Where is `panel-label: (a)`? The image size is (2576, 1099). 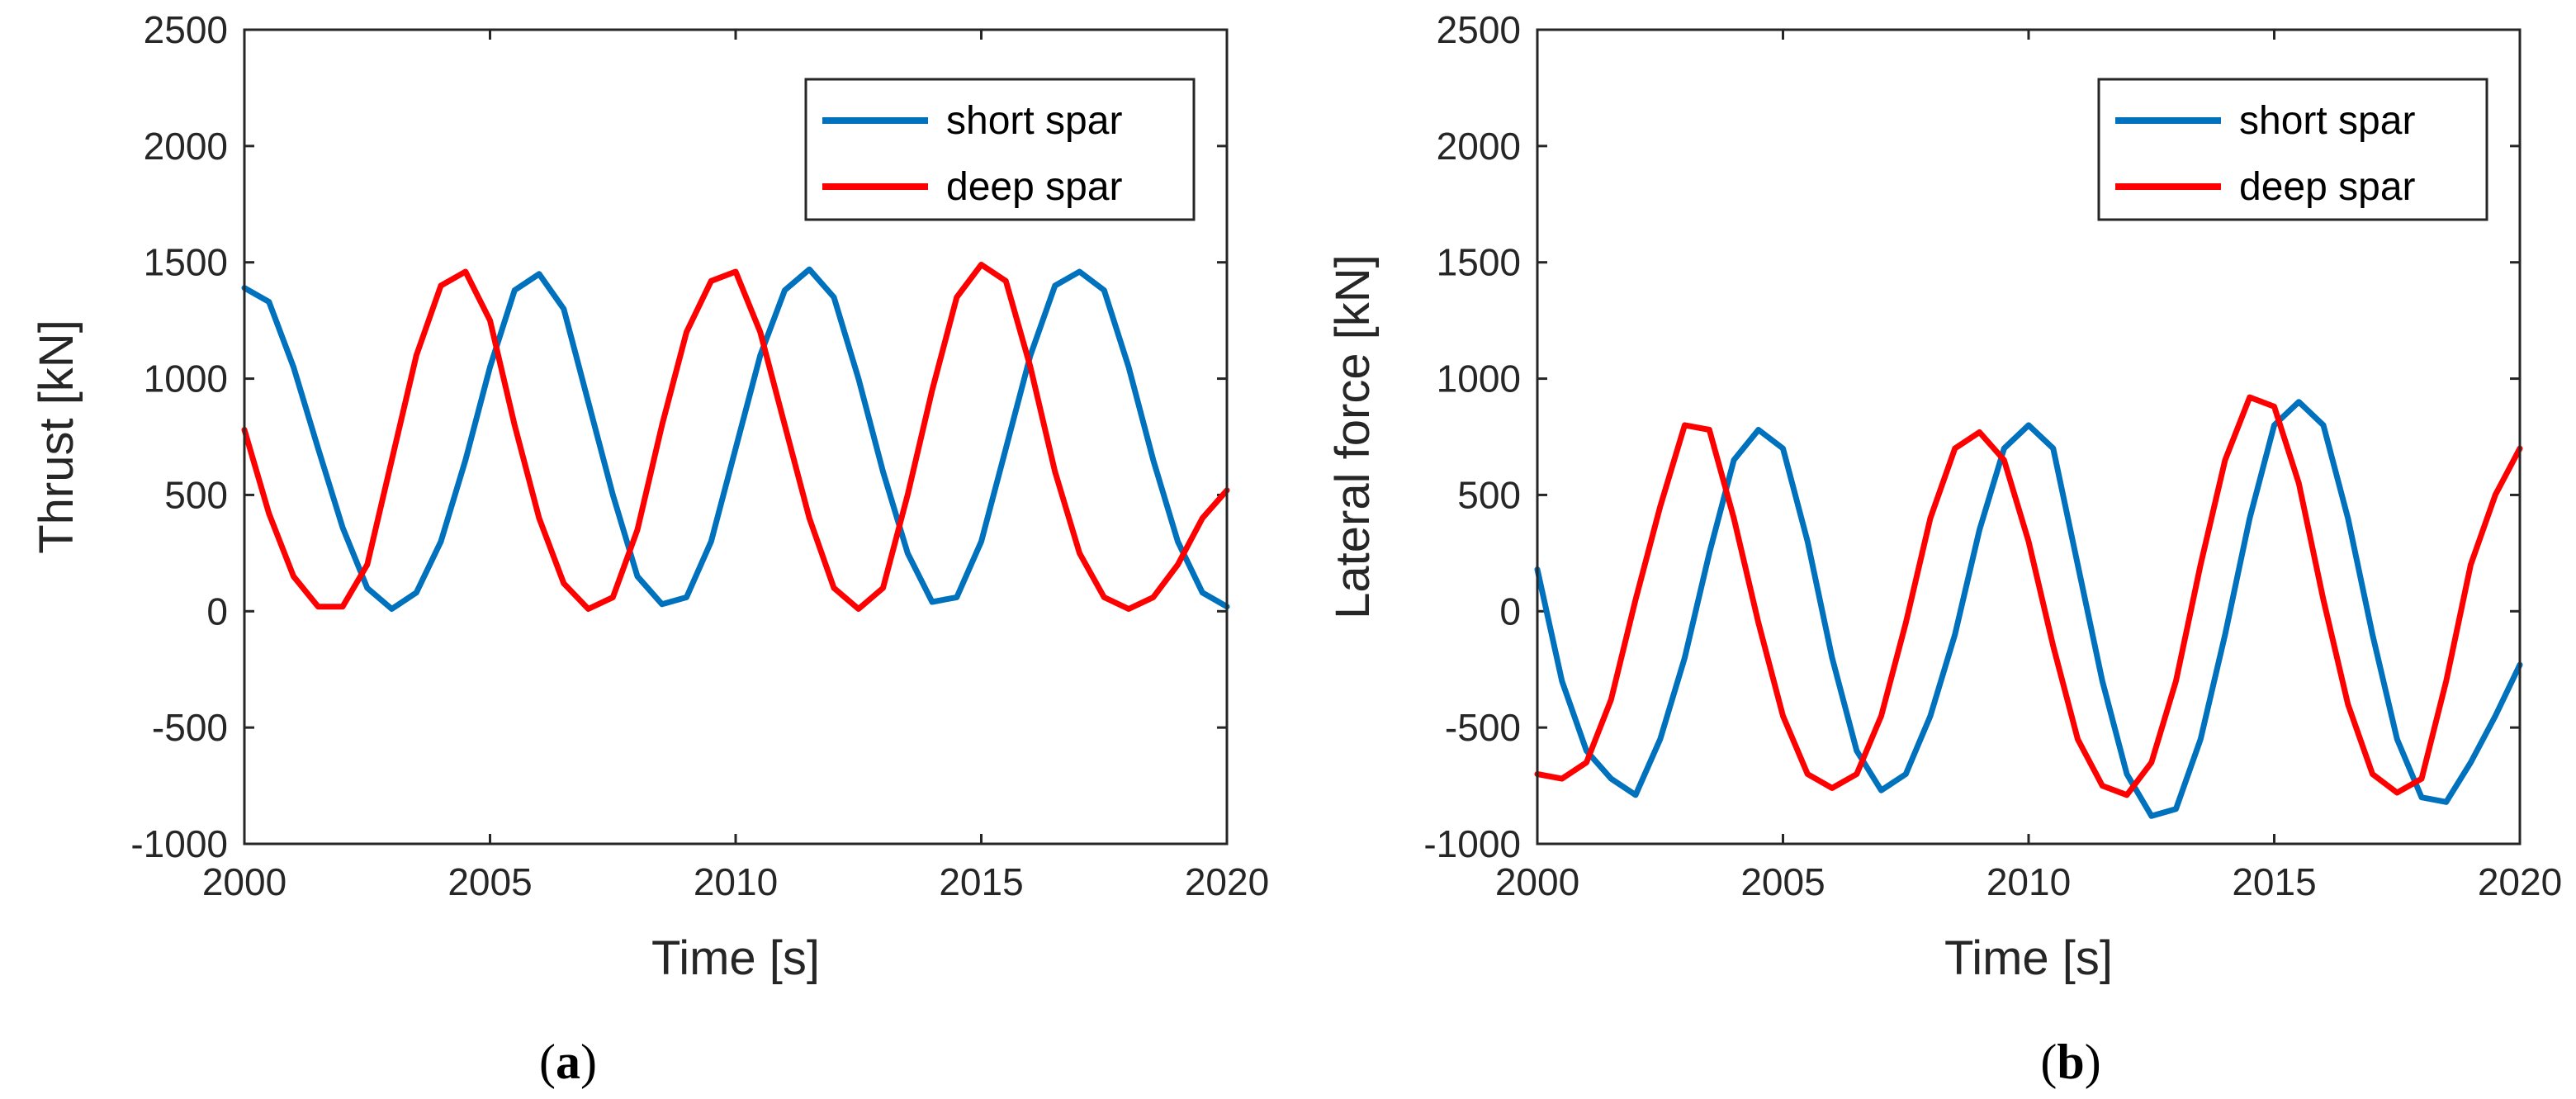
panel-label: (a) is located at coordinates (568, 1062).